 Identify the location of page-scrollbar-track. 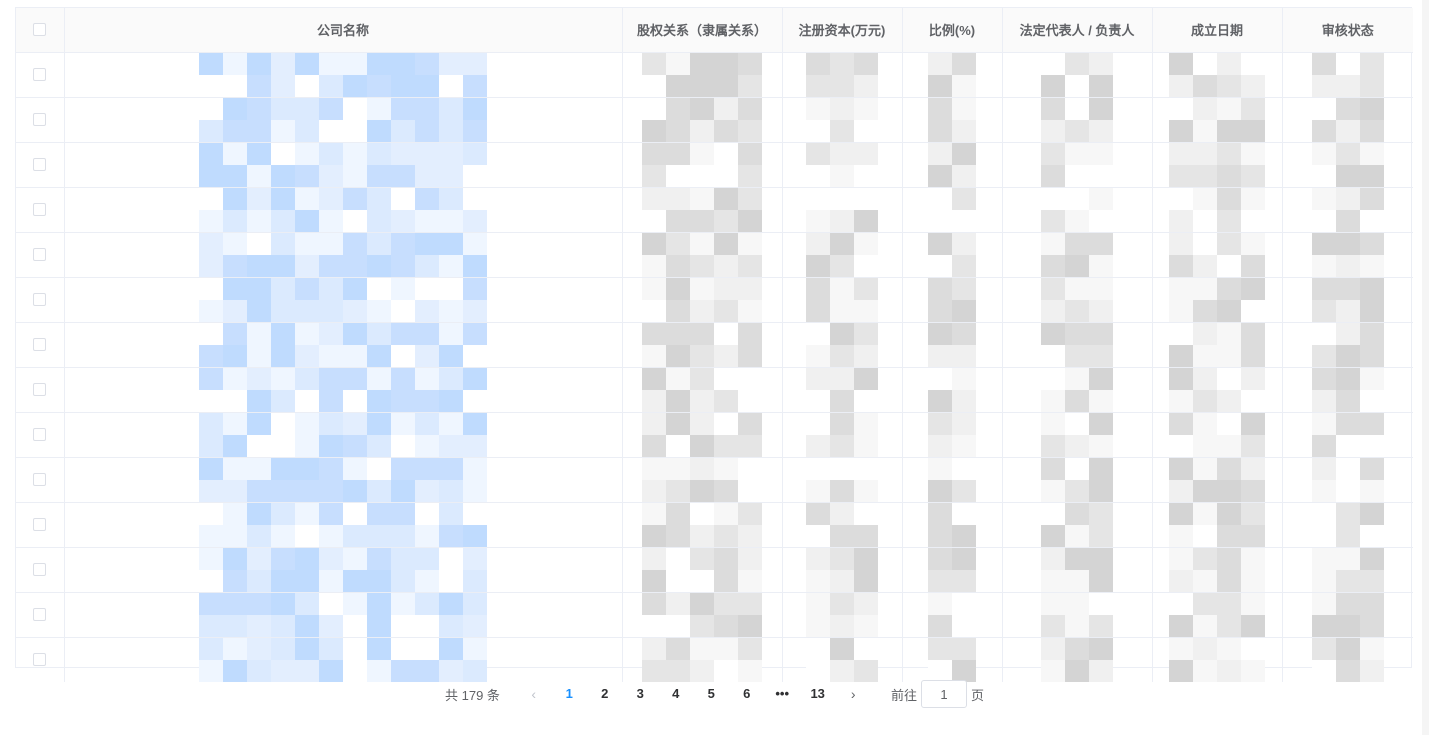
(1425, 367).